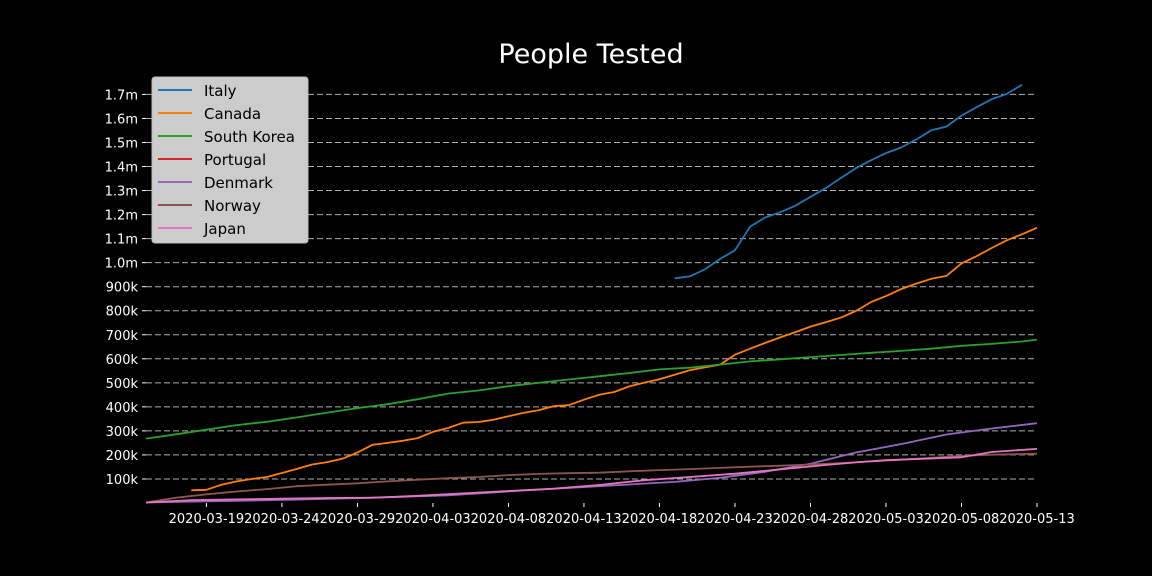  I want to click on series-line-japan, so click(591, 476).